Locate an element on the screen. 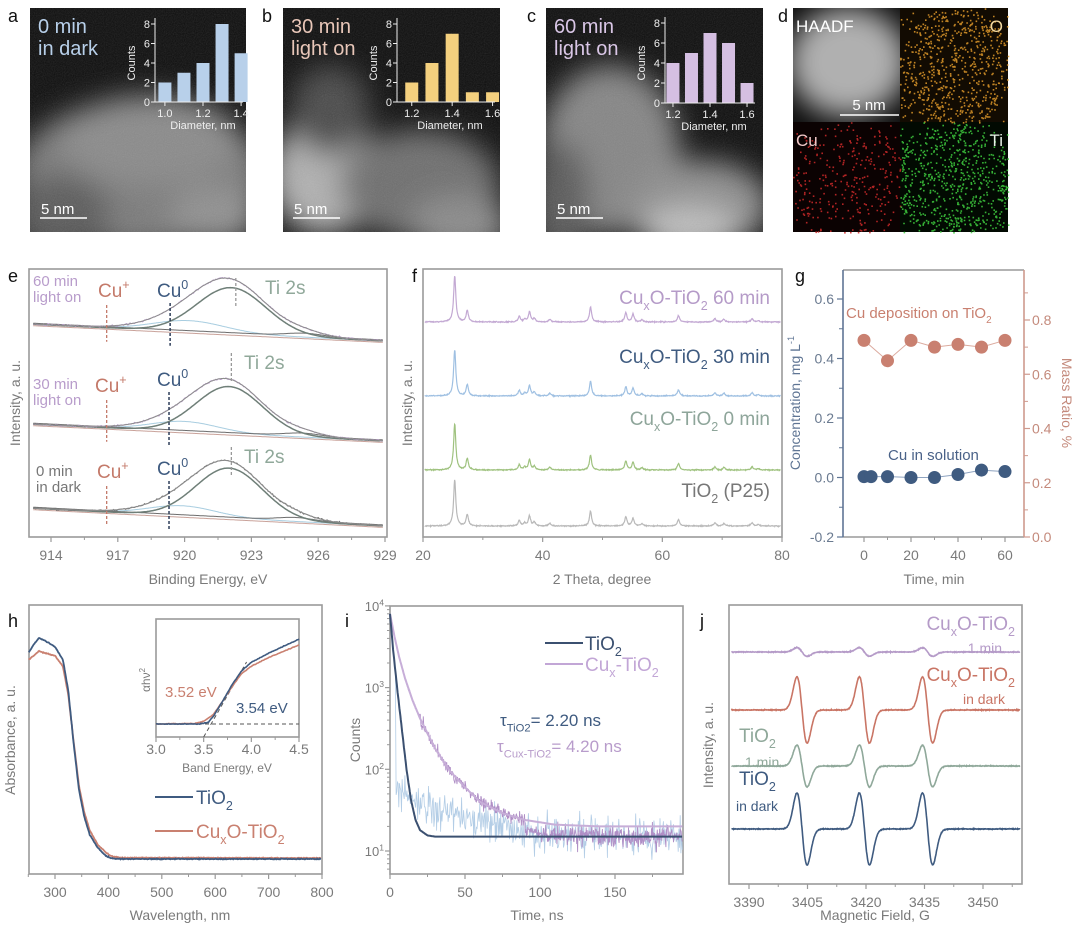  series-label-solution: Cu in solution is located at coordinates (933, 455).